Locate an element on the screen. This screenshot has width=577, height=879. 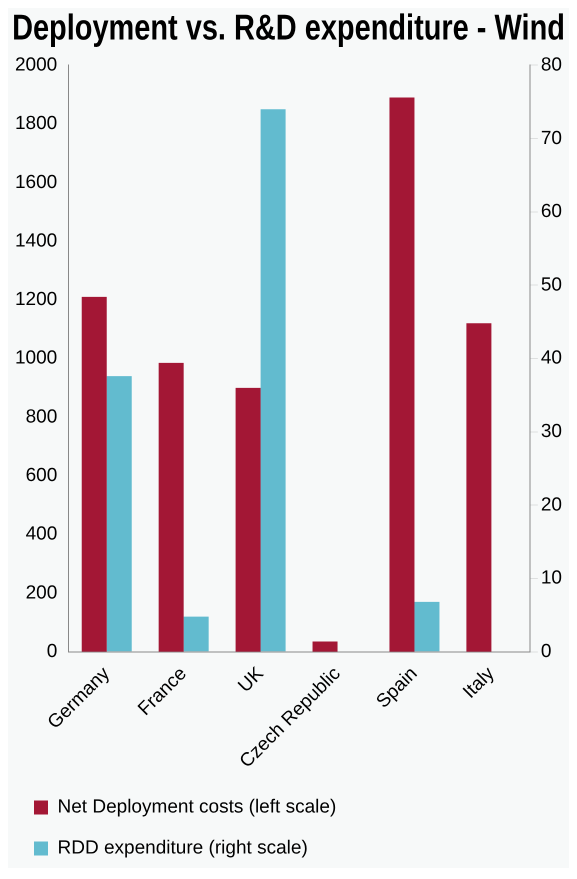
legend-label: Net Deployment costs (left scale) is located at coordinates (197, 807).